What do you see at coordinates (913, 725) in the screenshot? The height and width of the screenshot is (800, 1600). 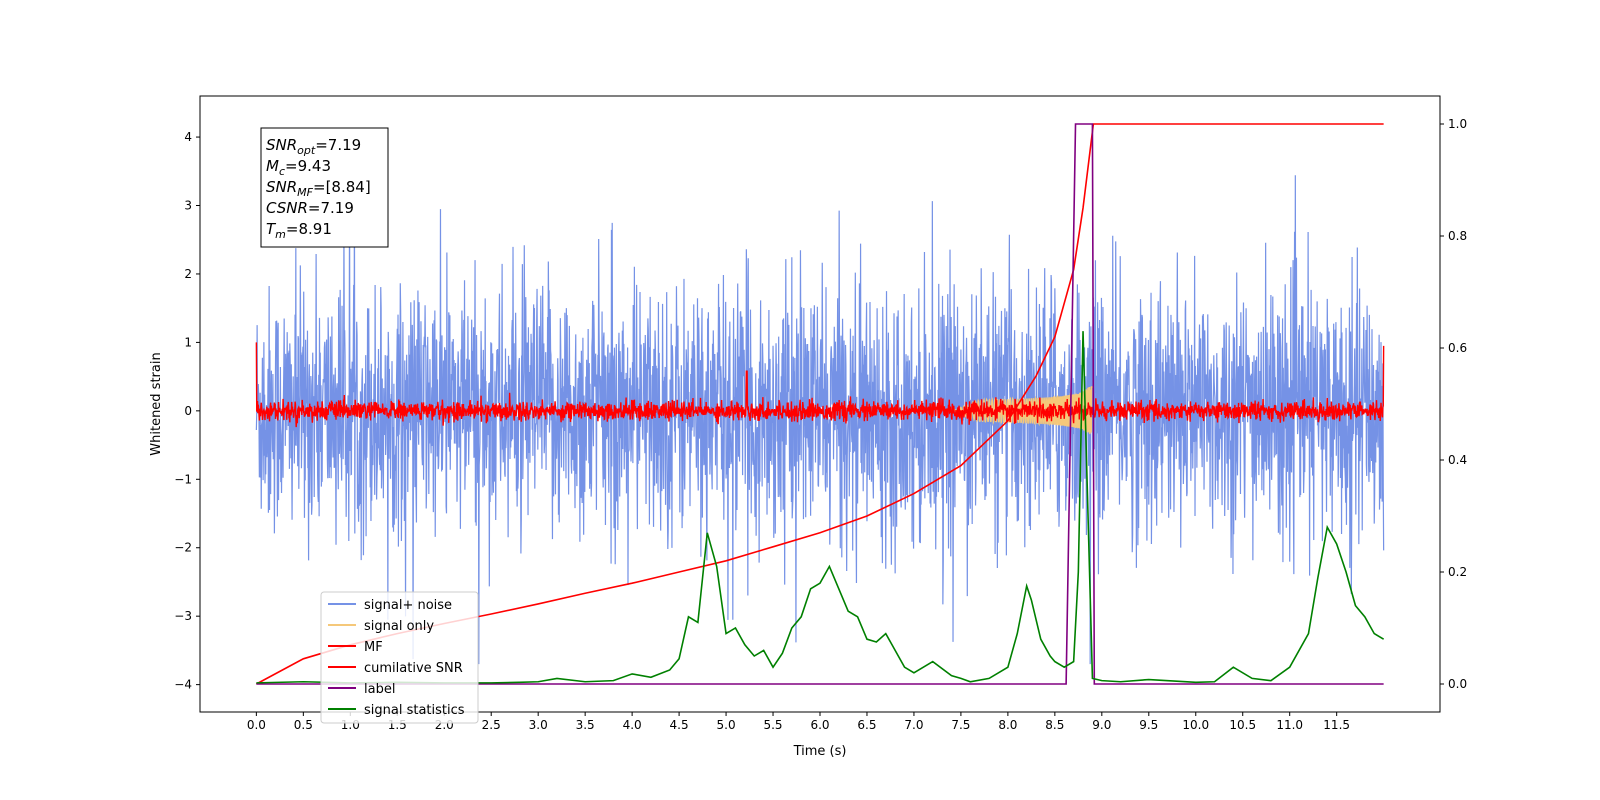 I see `x-tick-label: 7.0` at bounding box center [913, 725].